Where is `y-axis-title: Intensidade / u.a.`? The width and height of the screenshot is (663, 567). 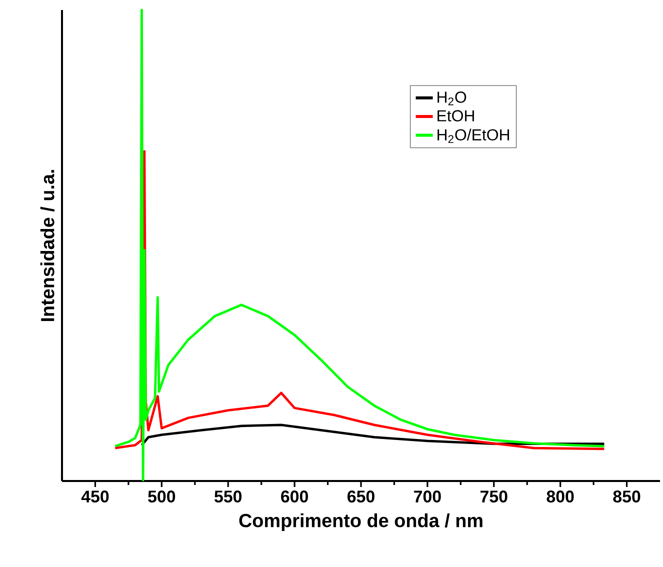 y-axis-title: Intensidade / u.a. is located at coordinates (47, 246).